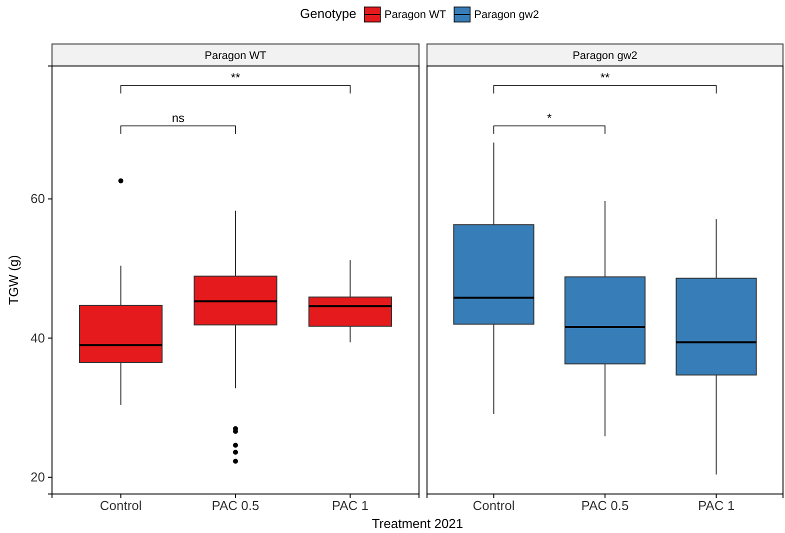 Image resolution: width=785 pixels, height=533 pixels. Describe the element at coordinates (37, 198) in the screenshot. I see `y-tick-label: 60` at that location.